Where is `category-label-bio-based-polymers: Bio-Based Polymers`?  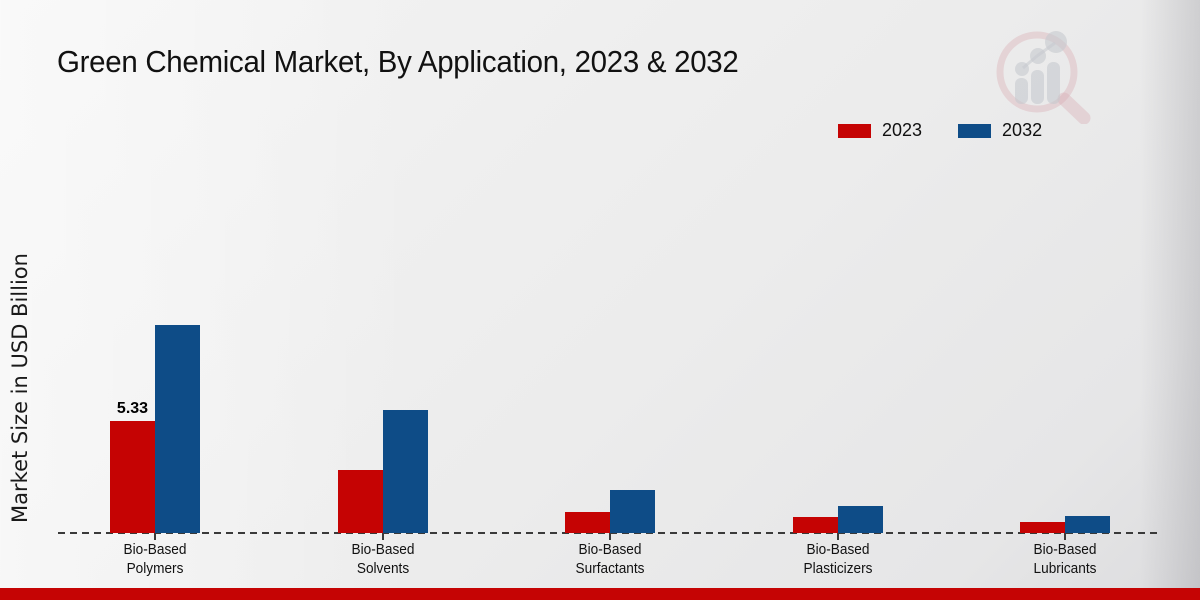
category-label-bio-based-polymers: Bio-Based Polymers is located at coordinates (155, 559).